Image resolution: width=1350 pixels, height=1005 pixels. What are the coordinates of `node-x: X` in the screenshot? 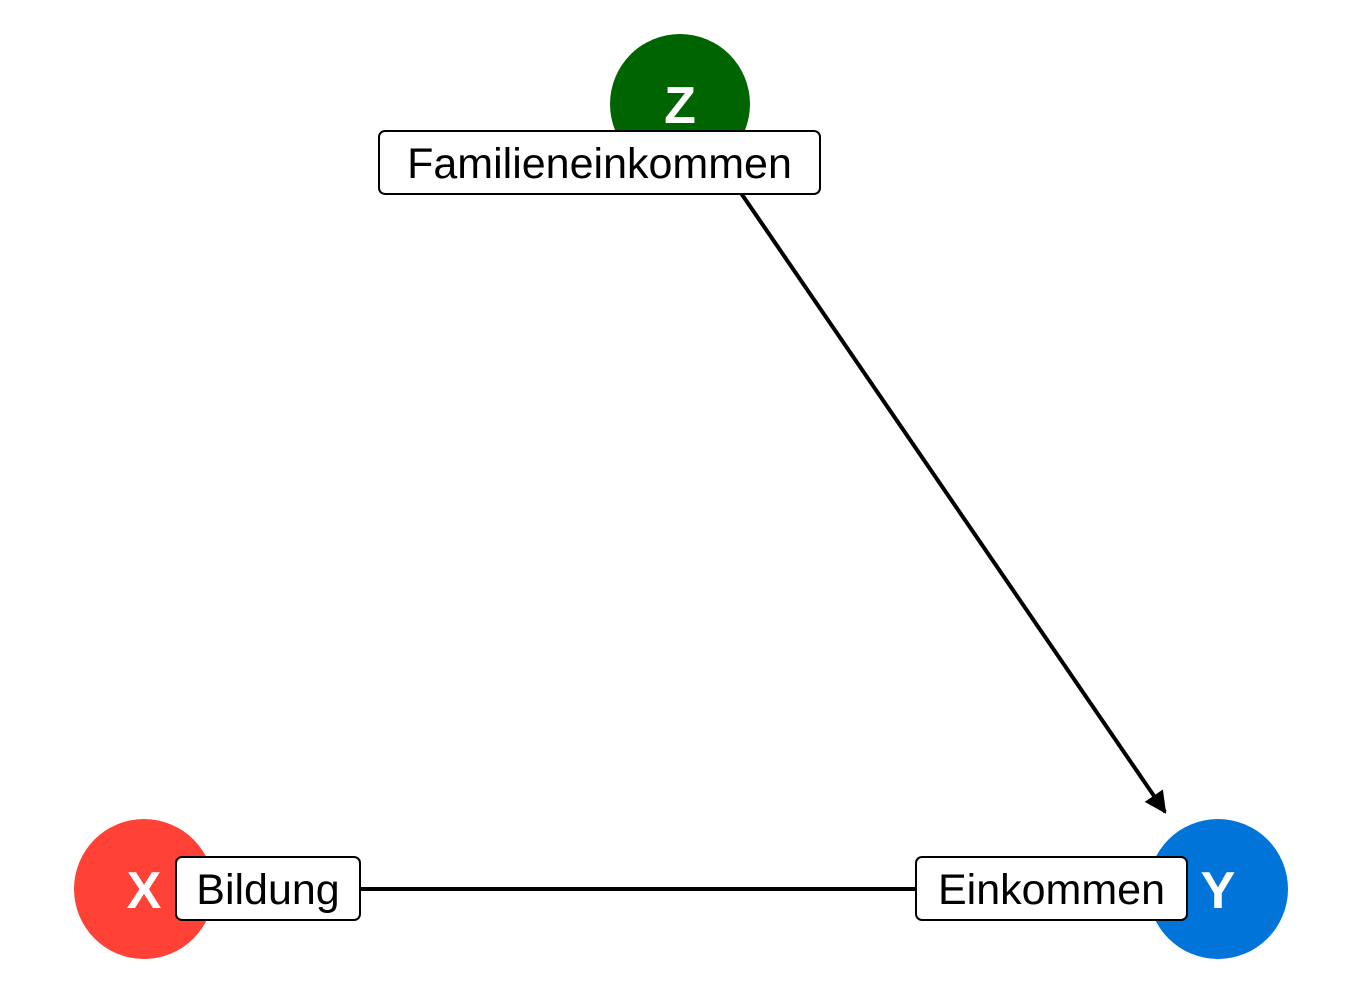 It's located at (144, 889).